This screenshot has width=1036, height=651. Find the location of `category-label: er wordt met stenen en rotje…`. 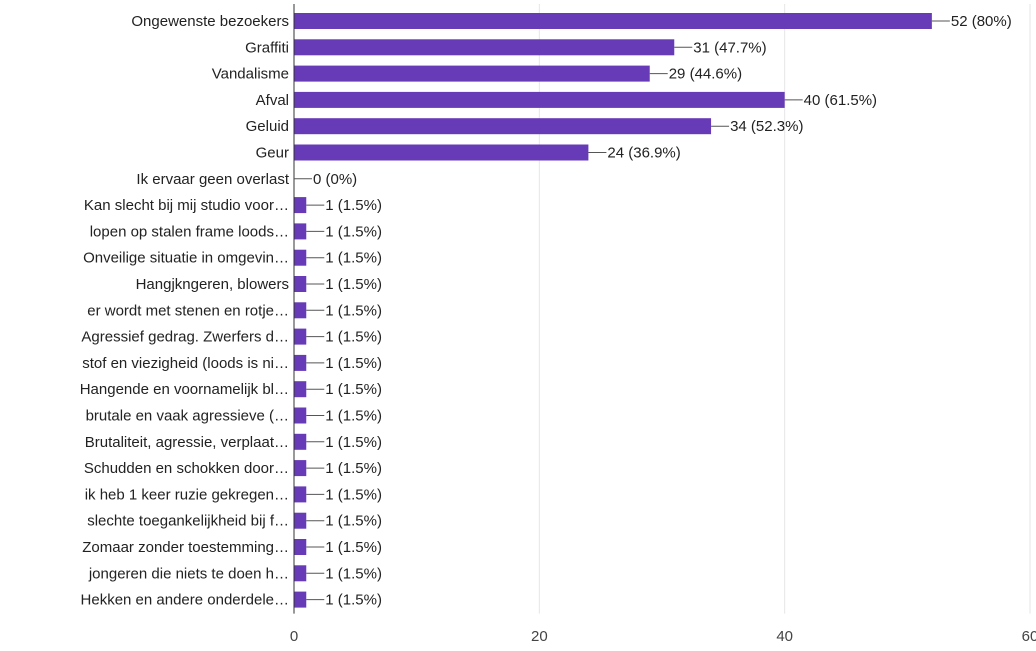

category-label: er wordt met stenen en rotje… is located at coordinates (188, 310).